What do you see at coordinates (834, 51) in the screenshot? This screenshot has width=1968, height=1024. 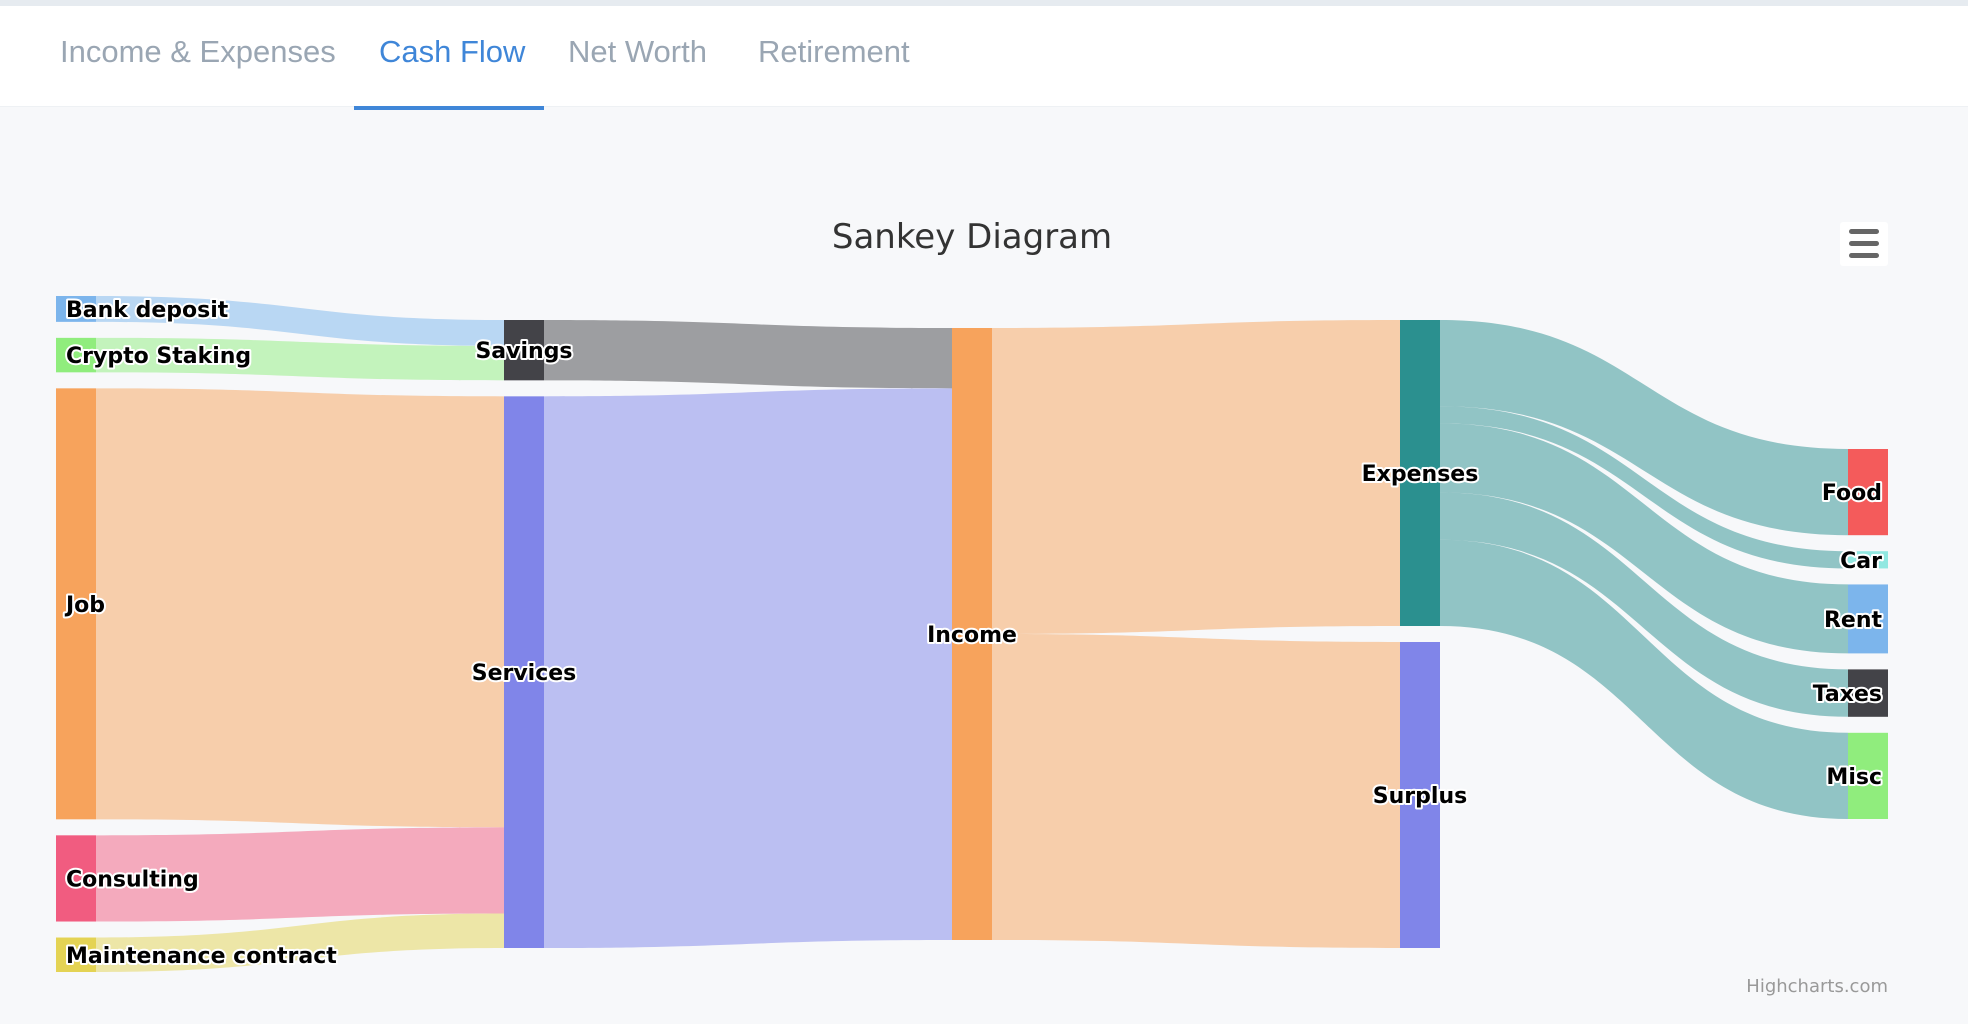 I see `tab-retirement: Retirement` at bounding box center [834, 51].